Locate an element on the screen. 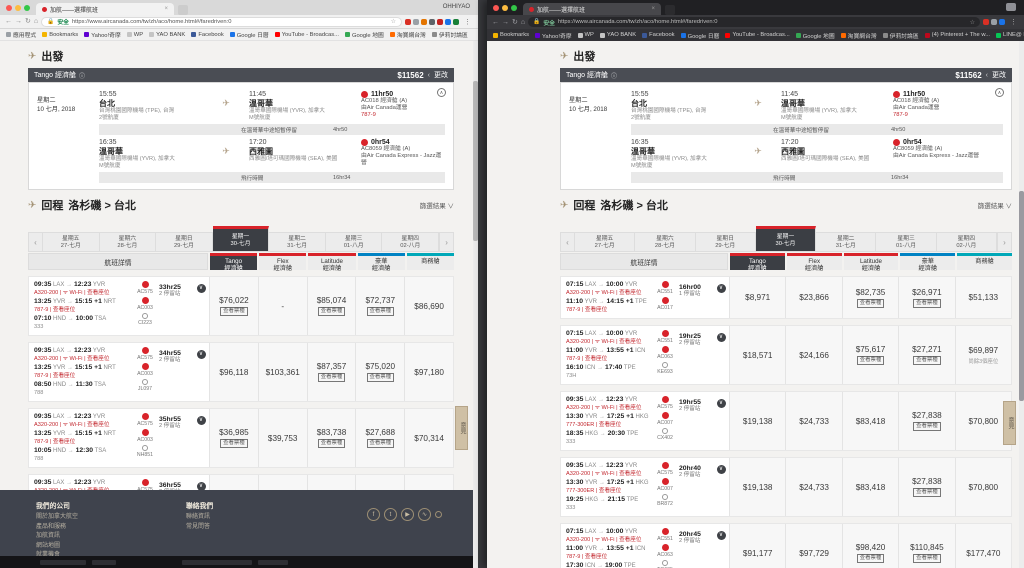 The height and width of the screenshot is (568, 1024). bookmark-item: Google 日曆 is located at coordinates (699, 35).